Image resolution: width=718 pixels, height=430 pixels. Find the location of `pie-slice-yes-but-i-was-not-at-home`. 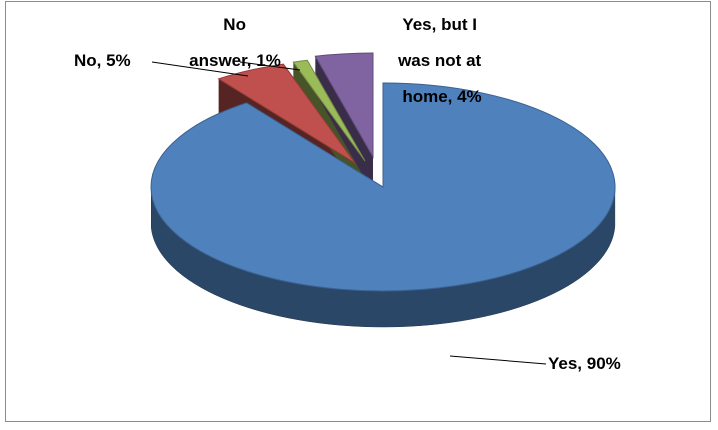

pie-slice-yes-but-i-was-not-at-home is located at coordinates (344, 105).